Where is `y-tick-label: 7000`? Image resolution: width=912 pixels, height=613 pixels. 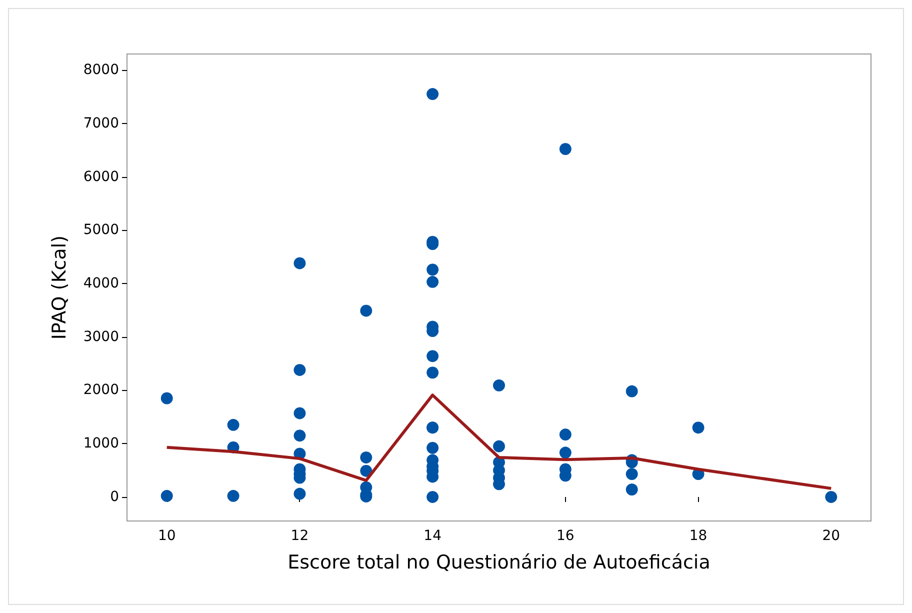
y-tick-label: 7000 is located at coordinates (101, 123).